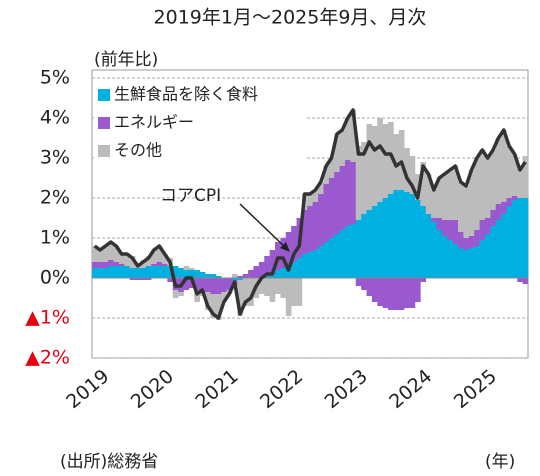 The height and width of the screenshot is (476, 540). Describe the element at coordinates (475, 389) in the screenshot. I see `x-tick-label: 2025` at that location.